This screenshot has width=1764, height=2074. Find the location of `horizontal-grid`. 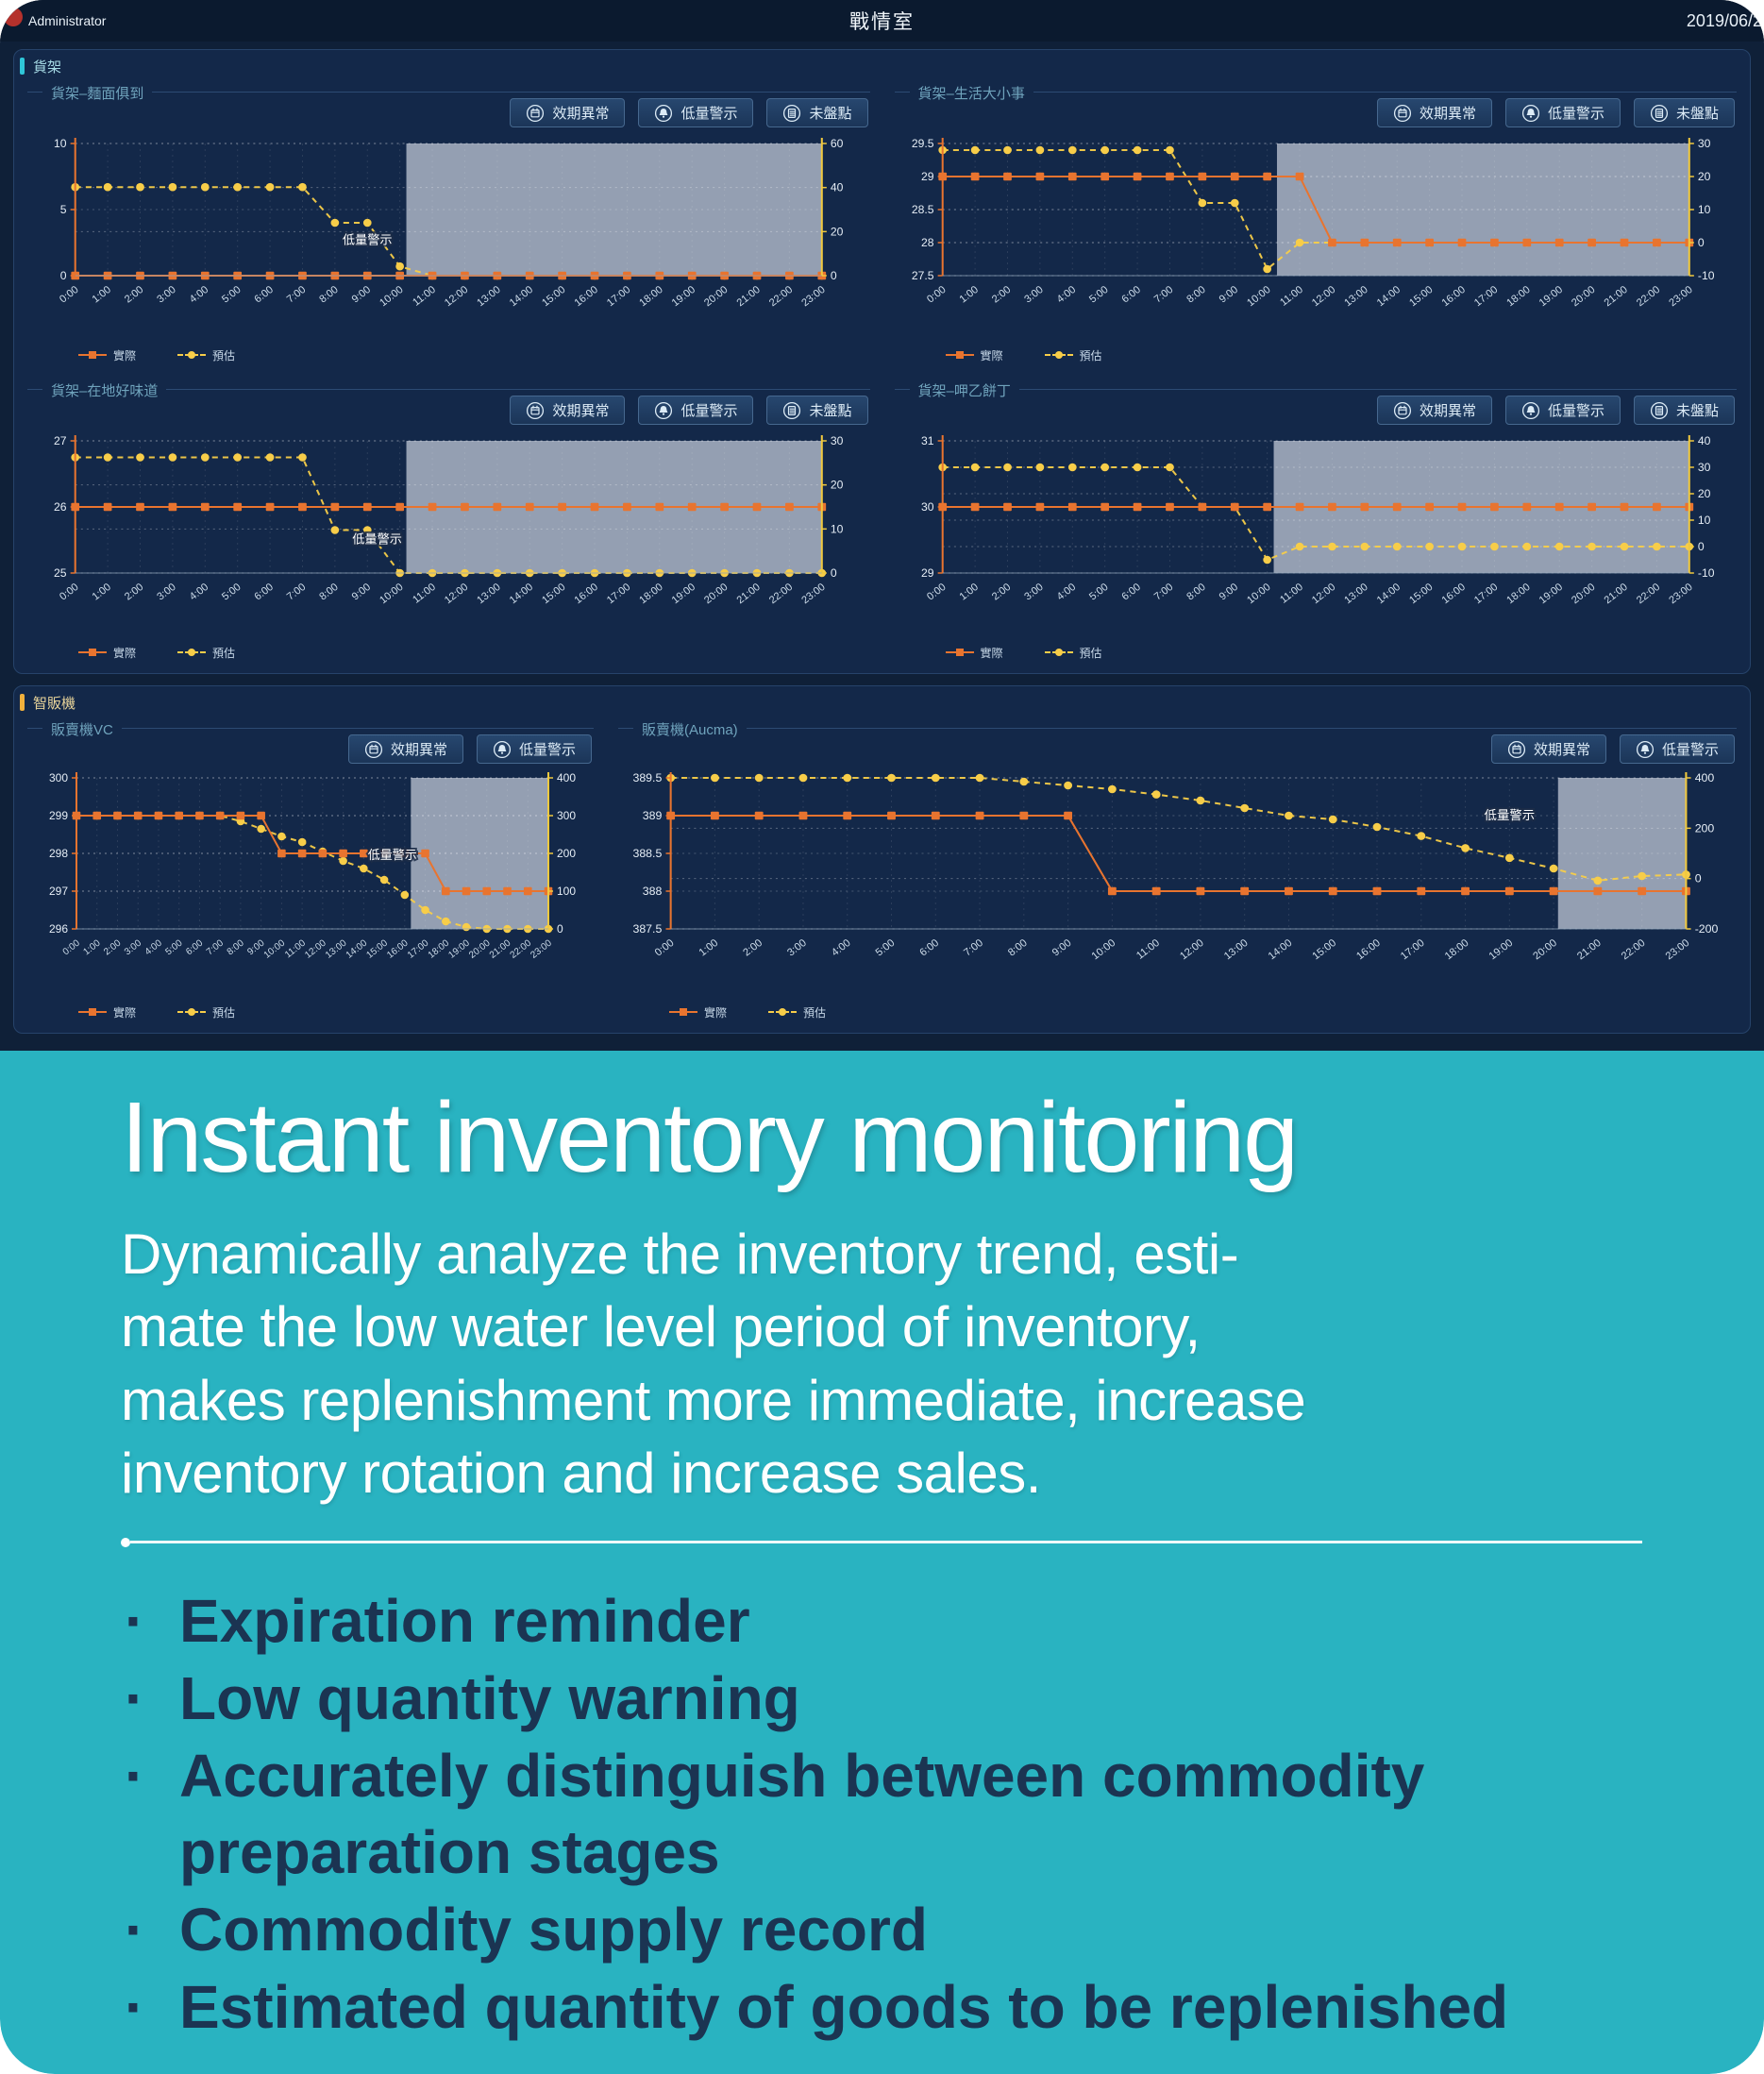

horizontal-grid is located at coordinates (1178, 853).